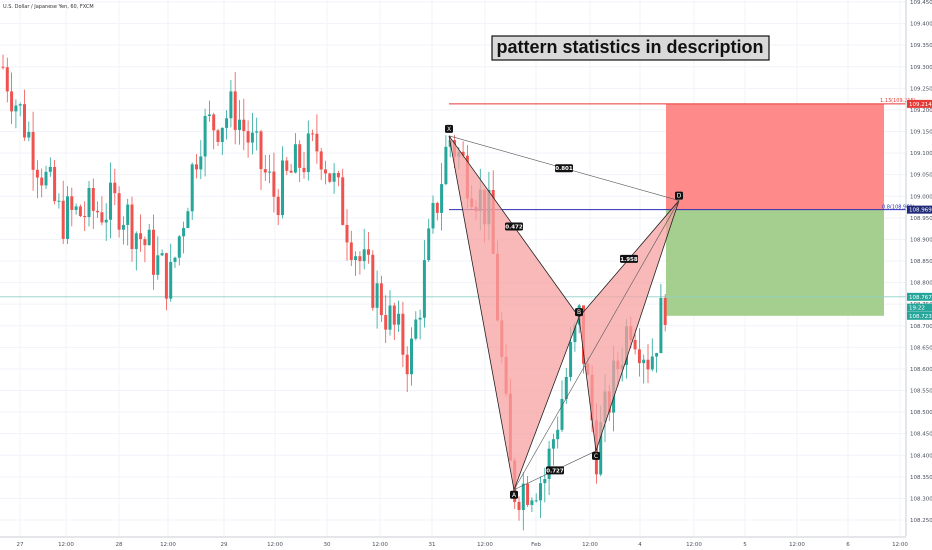 This screenshot has height=550, width=932. I want to click on countdown-tag-text: 19:22, so click(917, 309).